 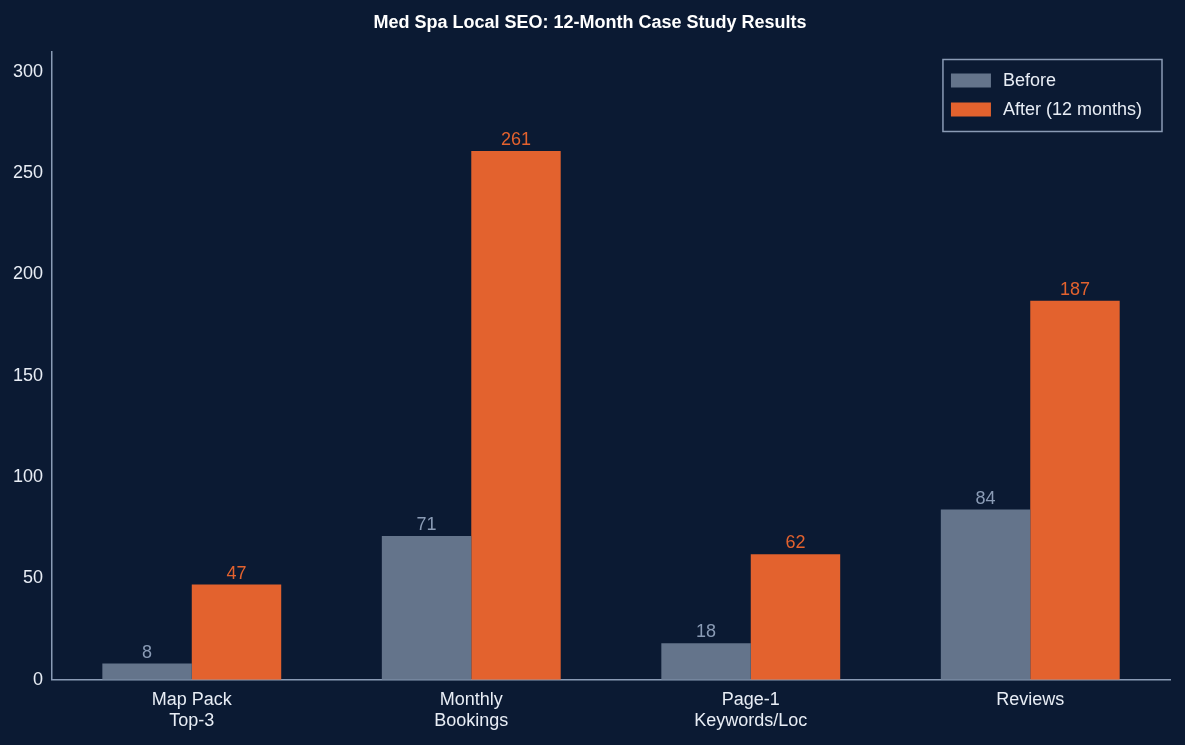 What do you see at coordinates (985, 497) in the screenshot?
I see `data-label: 84` at bounding box center [985, 497].